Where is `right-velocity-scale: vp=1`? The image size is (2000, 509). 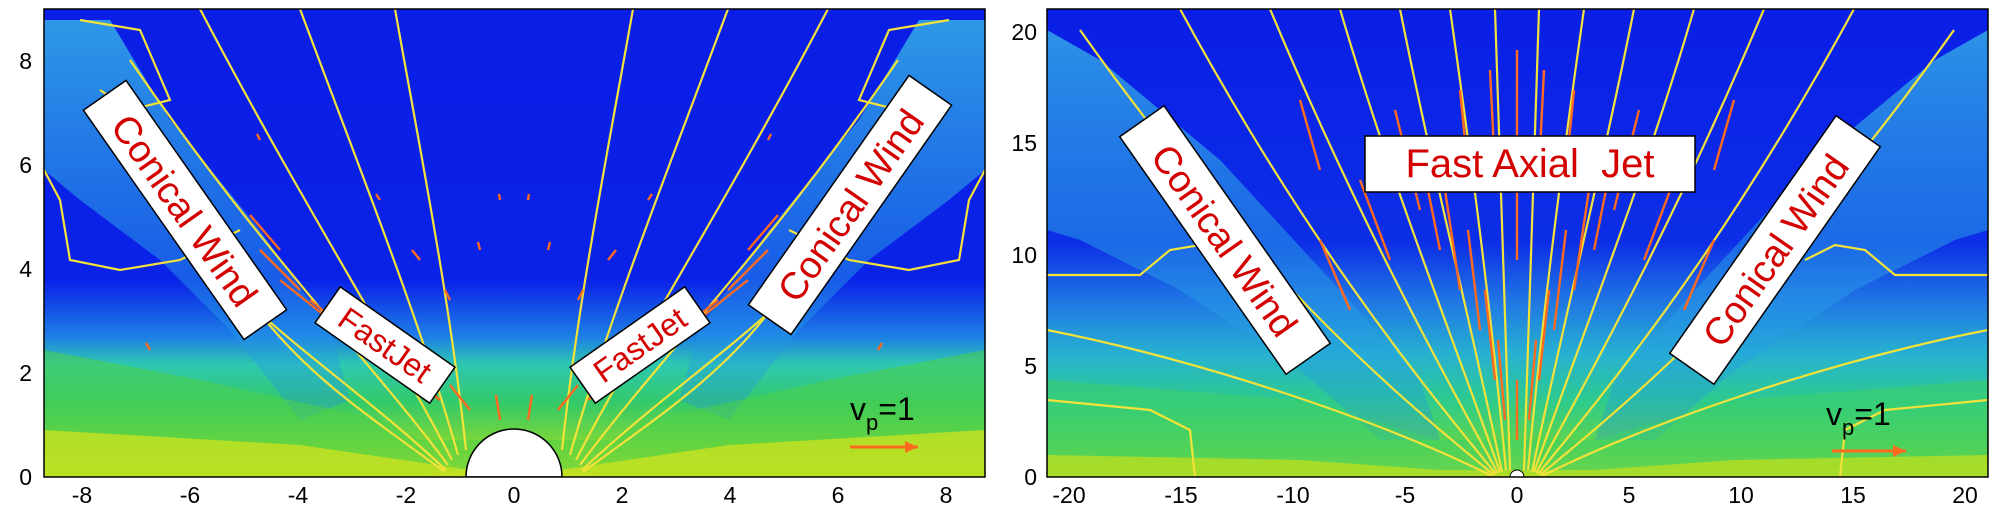 right-velocity-scale: vp=1 is located at coordinates (1866, 426).